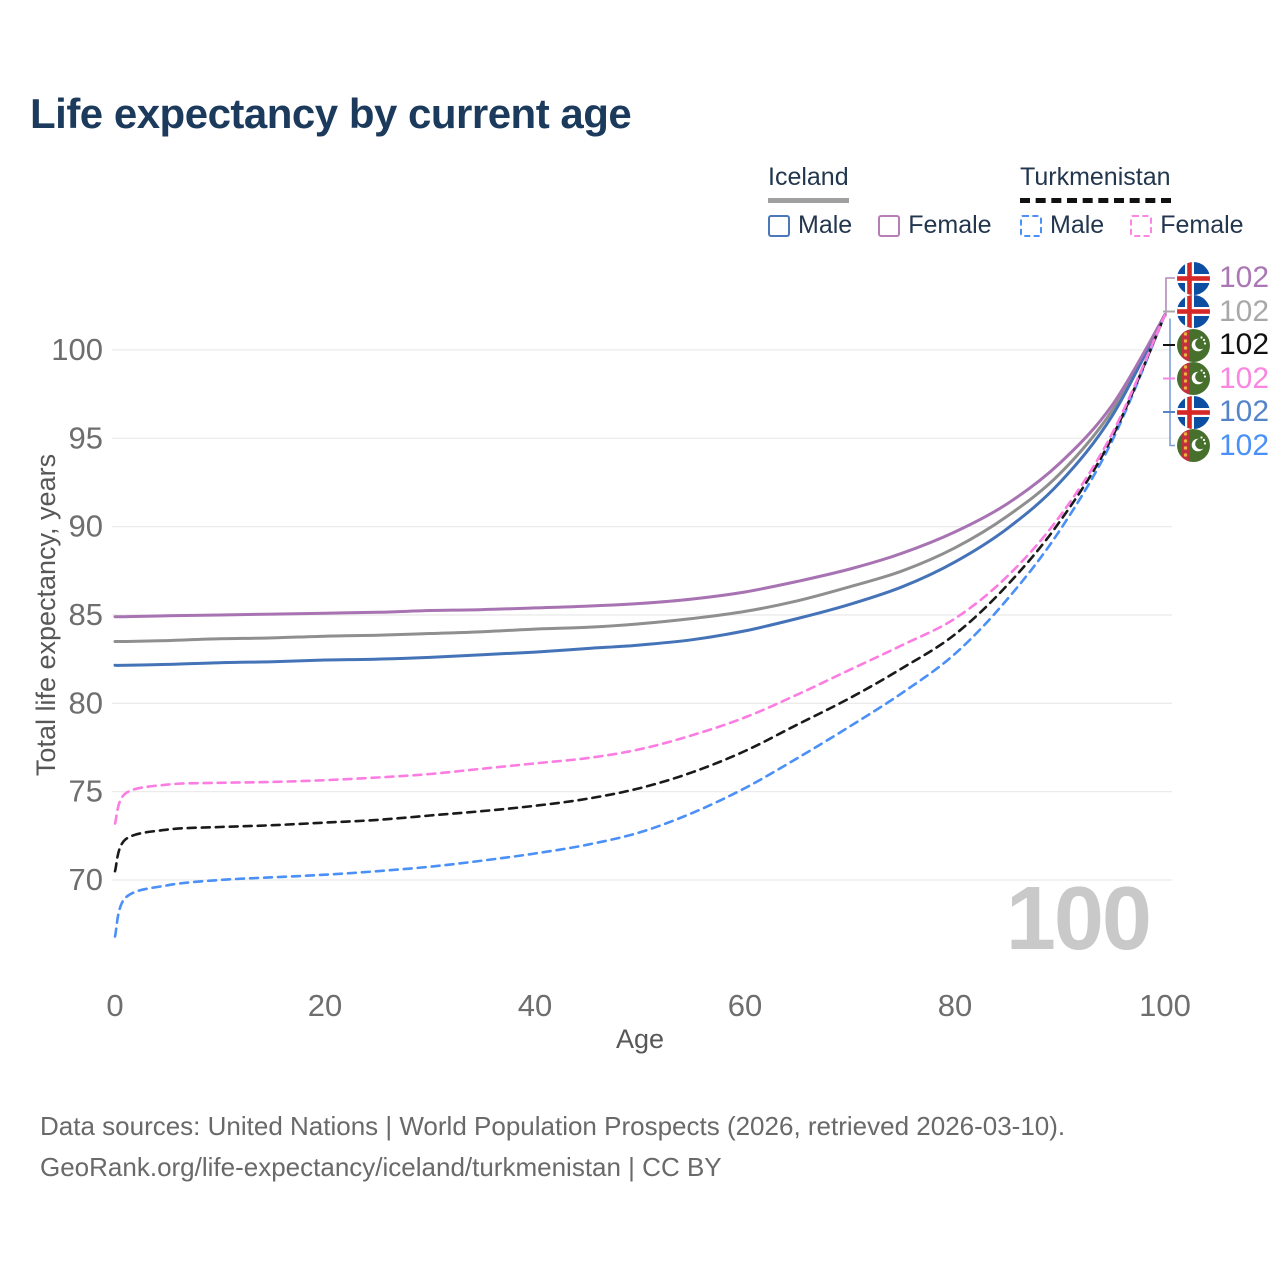 This screenshot has height=1280, width=1280. I want to click on y-tick-label: 70, so click(86, 879).